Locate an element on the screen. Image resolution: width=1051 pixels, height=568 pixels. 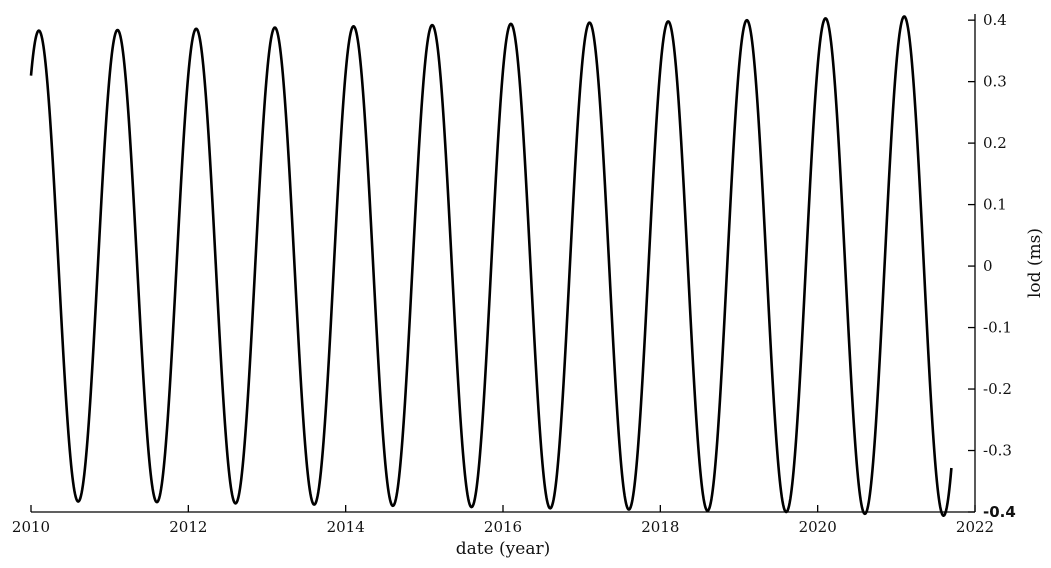
x-tick-label: 2018 is located at coordinates (660, 527).